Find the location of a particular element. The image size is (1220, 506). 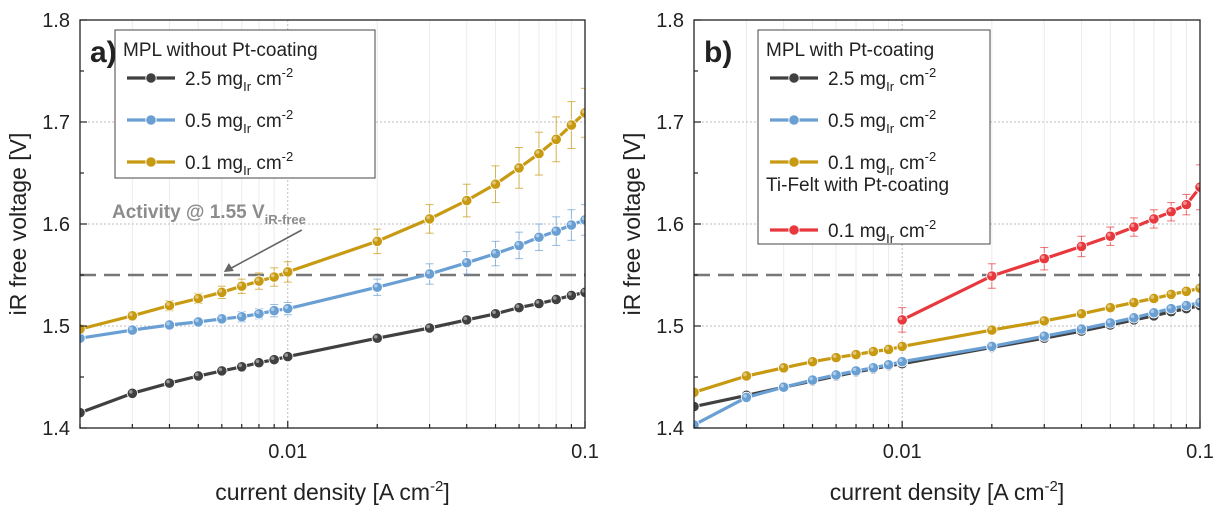

y-tick-label: 1.8 is located at coordinates (56, 21).